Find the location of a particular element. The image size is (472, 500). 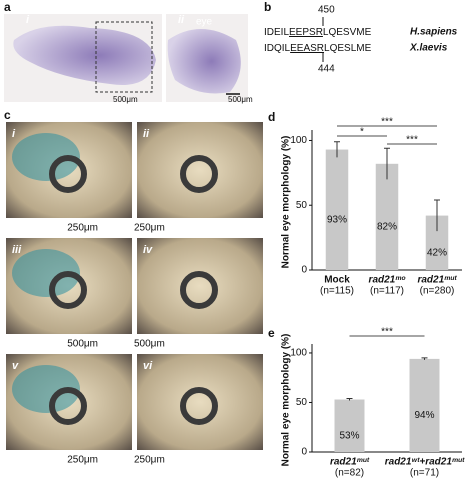

n-label: (n=117) is located at coordinates (387, 291).